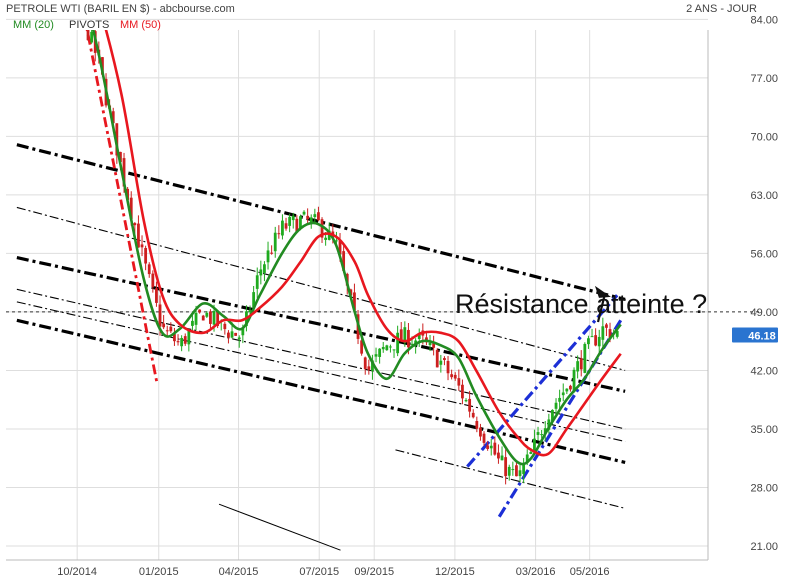 Image resolution: width=800 pixels, height=580 pixels. What do you see at coordinates (279, 527) in the screenshot?
I see `trendline-misc` at bounding box center [279, 527].